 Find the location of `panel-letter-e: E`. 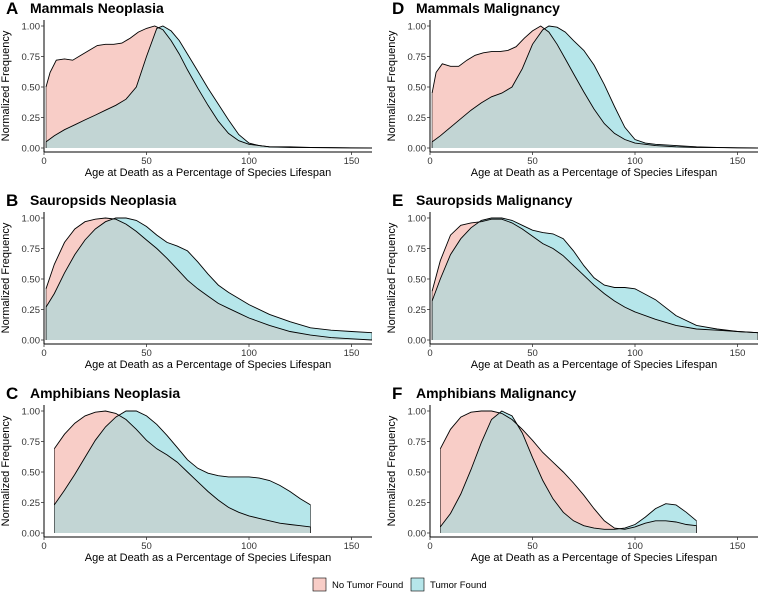

panel-letter-e: E is located at coordinates (397, 200).